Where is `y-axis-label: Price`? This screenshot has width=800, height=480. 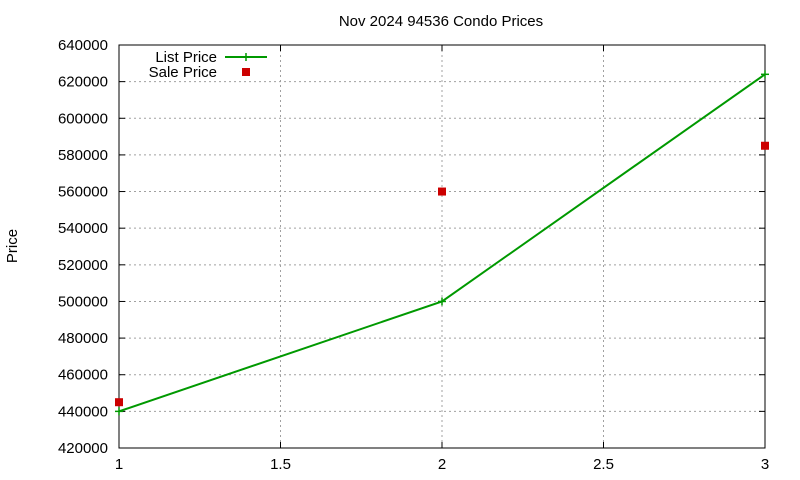
y-axis-label: Price is located at coordinates (12, 246).